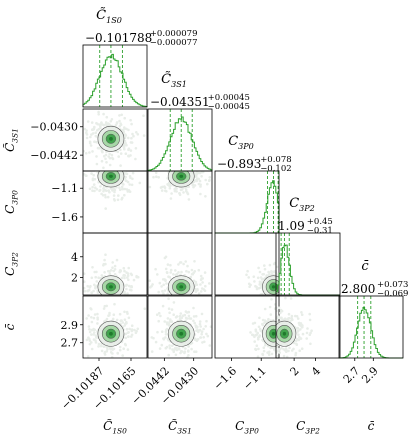 The height and width of the screenshot is (444, 416). Describe the element at coordinates (118, 38) in the screenshot. I see `param-title-value: −0.101788` at that location.